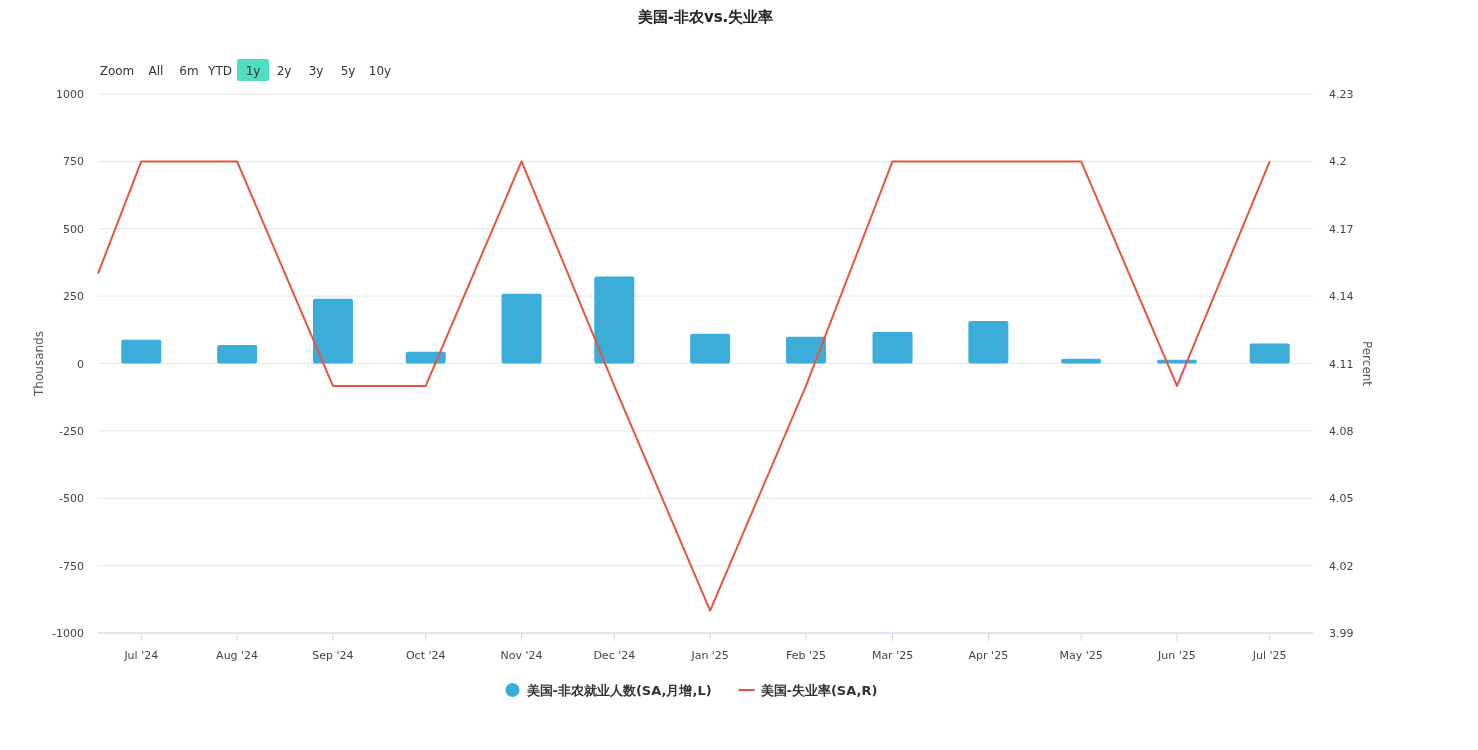  Describe the element at coordinates (1269, 655) in the screenshot. I see `x-tick-label: Jul '25` at that location.